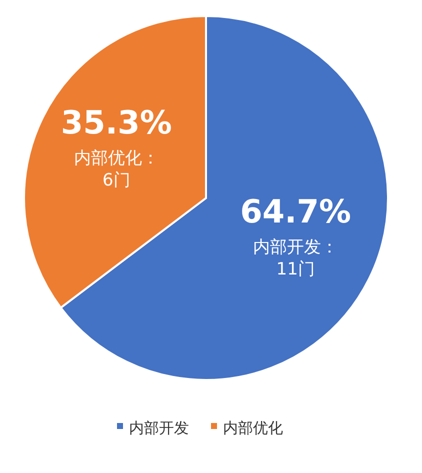  Describe the element at coordinates (253, 428) in the screenshot. I see `legend-label: 内部优化` at that location.